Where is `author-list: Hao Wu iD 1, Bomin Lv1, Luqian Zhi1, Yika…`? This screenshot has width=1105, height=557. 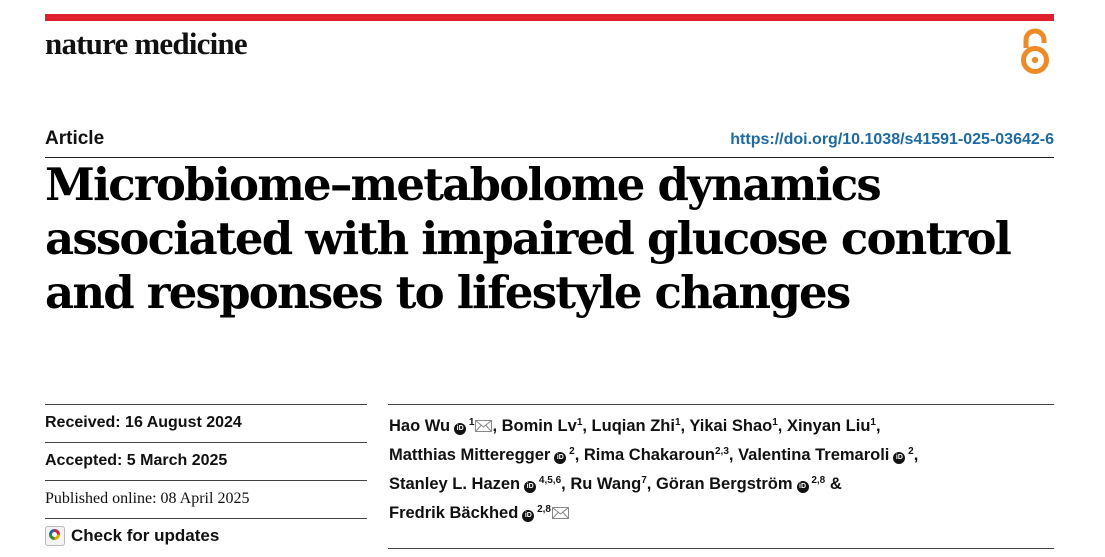
author-list: Hao Wu iD 1, Bomin Lv1, Luqian Zhi1, Yika… is located at coordinates (721, 468).